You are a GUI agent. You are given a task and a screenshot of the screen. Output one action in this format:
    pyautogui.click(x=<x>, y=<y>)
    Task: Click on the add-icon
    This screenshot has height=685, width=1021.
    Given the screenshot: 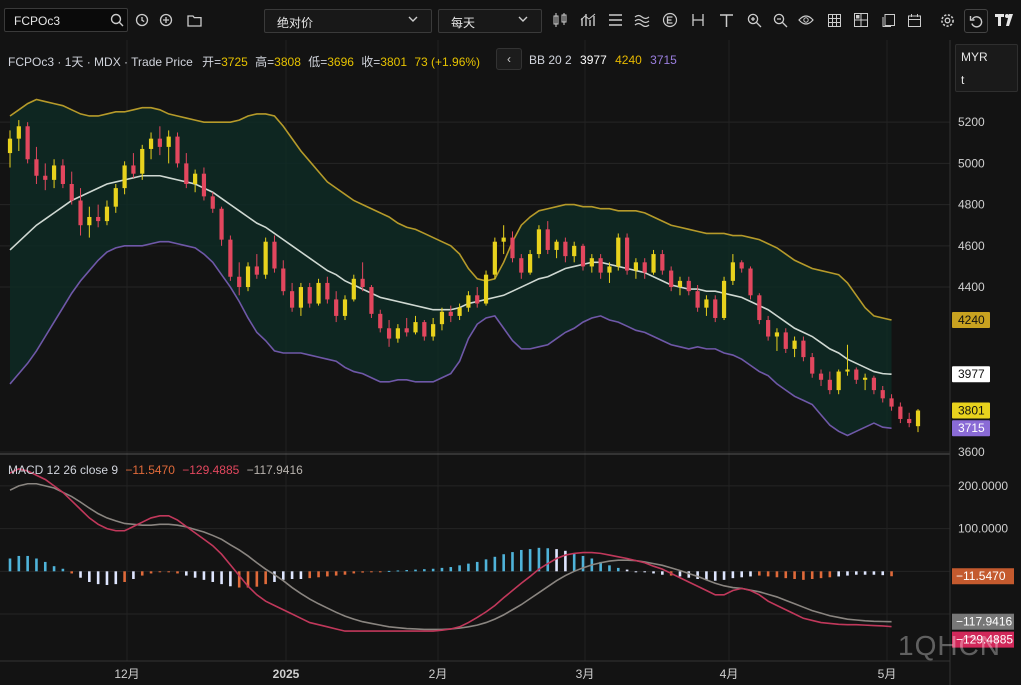 What is the action you would take?
    pyautogui.click(x=166, y=20)
    